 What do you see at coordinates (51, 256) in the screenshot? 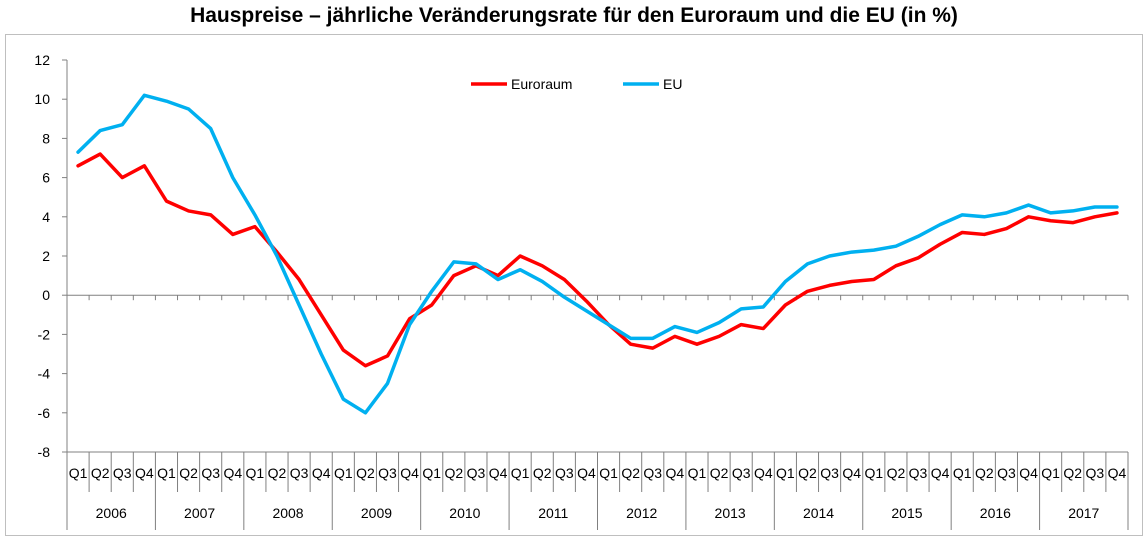
I see `y-axis: 12 10 8 6 4 2 0 -2 -4 -6 -8` at bounding box center [51, 256].